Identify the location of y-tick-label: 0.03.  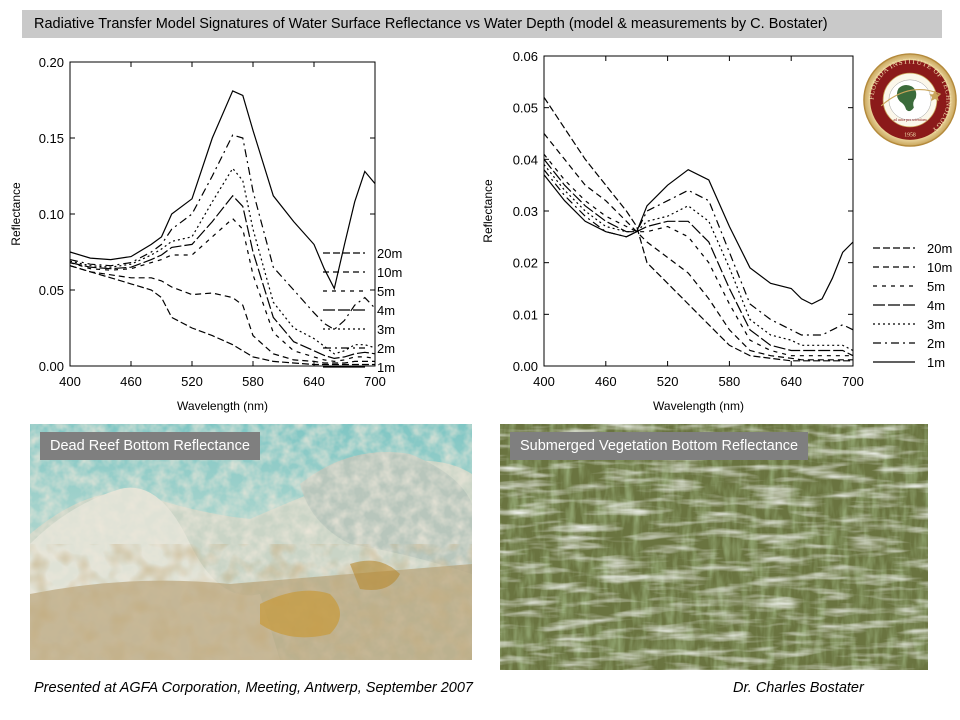
(525, 211).